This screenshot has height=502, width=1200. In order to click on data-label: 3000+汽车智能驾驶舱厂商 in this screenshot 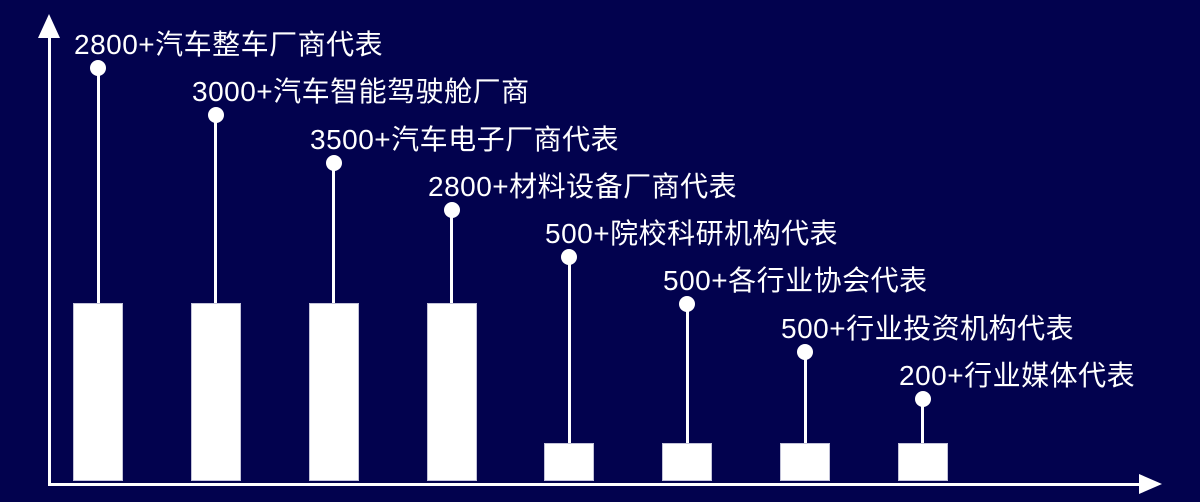, I will do `click(361, 91)`.